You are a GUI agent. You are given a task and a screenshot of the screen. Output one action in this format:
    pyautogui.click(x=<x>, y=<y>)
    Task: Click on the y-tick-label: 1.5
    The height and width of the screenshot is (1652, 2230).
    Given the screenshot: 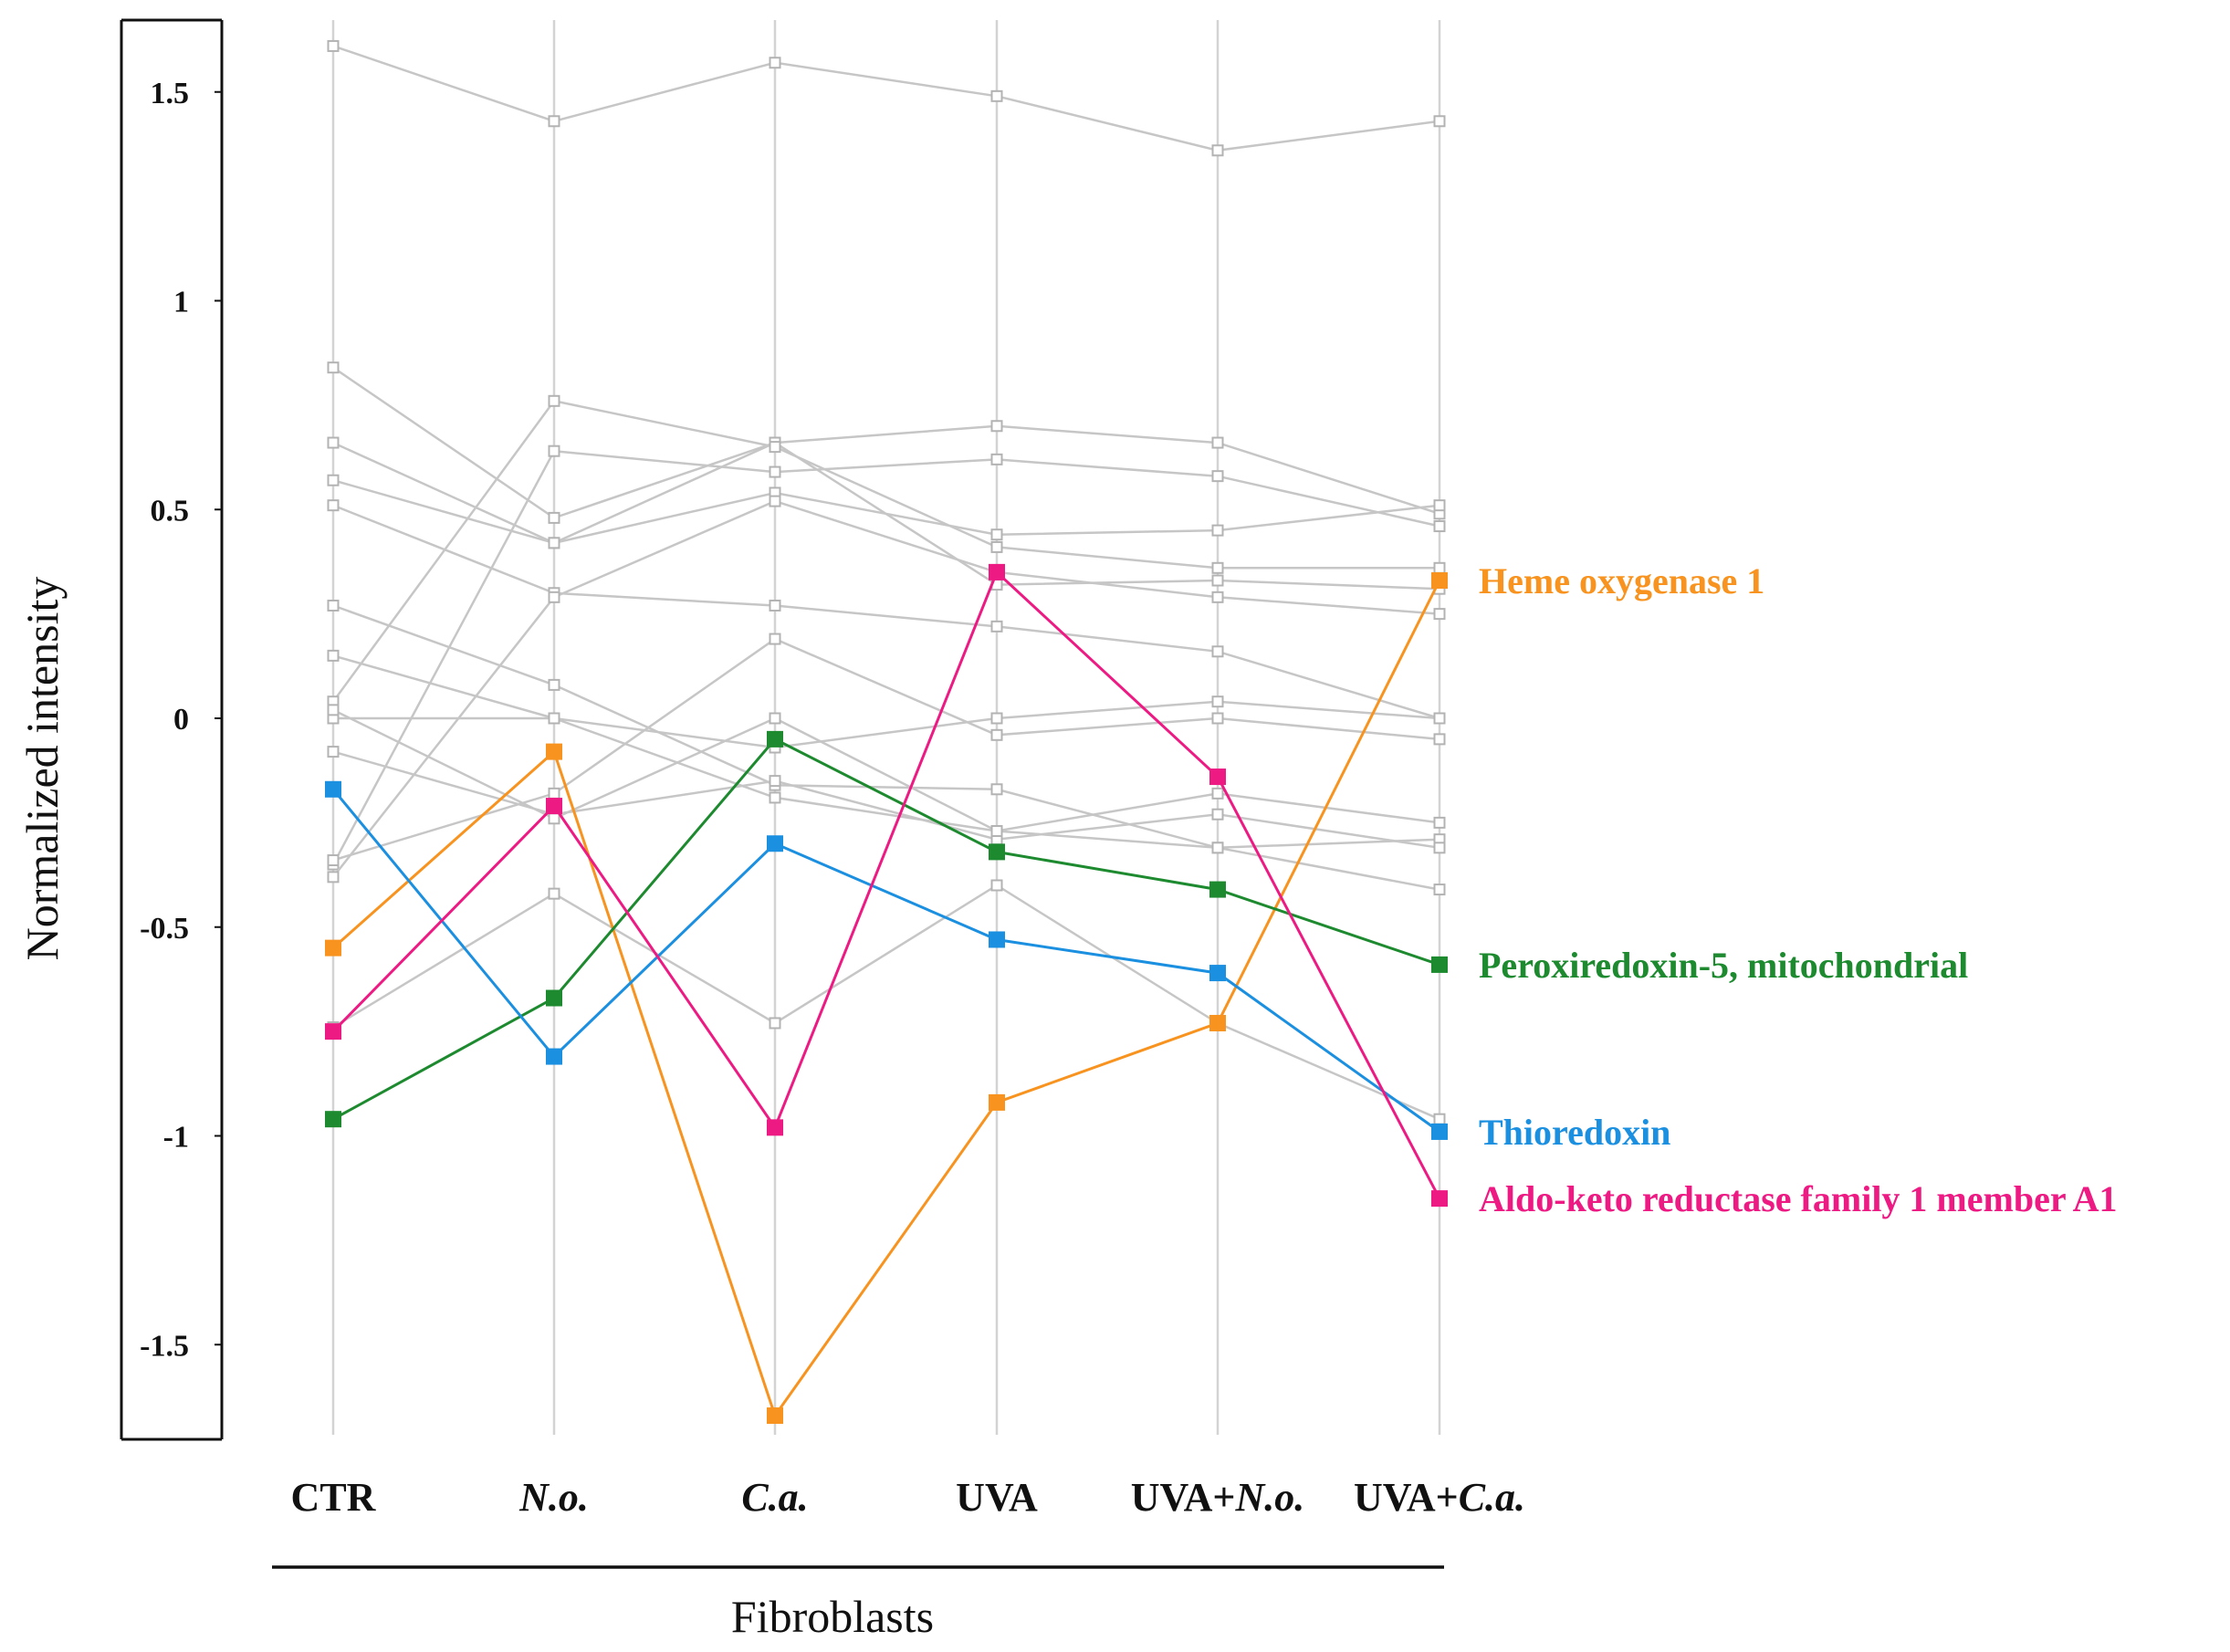 What is the action you would take?
    pyautogui.click(x=170, y=93)
    